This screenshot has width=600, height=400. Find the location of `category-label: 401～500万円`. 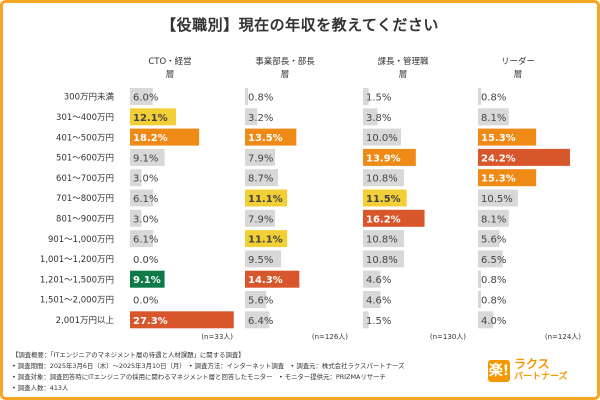

category-label: 401～500万円 is located at coordinates (85, 138).